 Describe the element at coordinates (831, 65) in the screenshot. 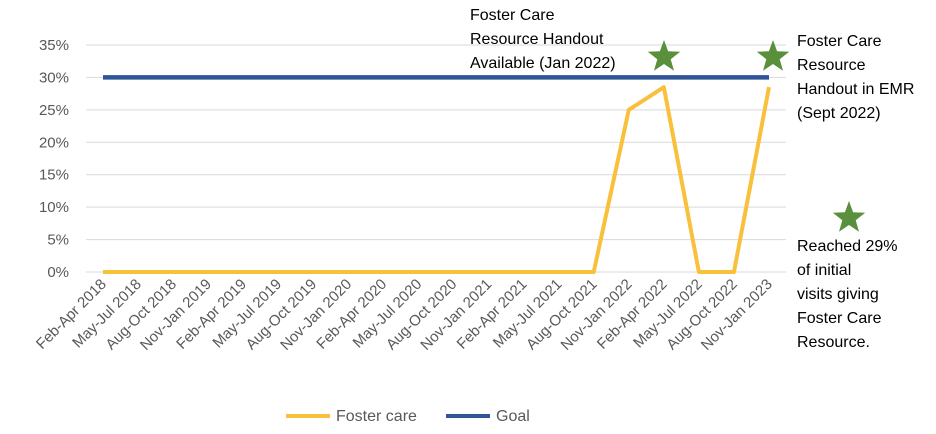

I see `annotation-line: Resource` at that location.